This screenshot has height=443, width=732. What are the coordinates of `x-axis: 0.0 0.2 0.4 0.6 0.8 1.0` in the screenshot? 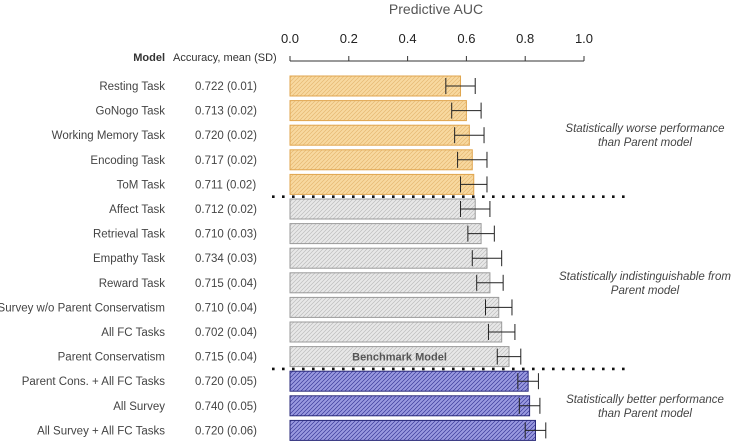 It's located at (437, 46).